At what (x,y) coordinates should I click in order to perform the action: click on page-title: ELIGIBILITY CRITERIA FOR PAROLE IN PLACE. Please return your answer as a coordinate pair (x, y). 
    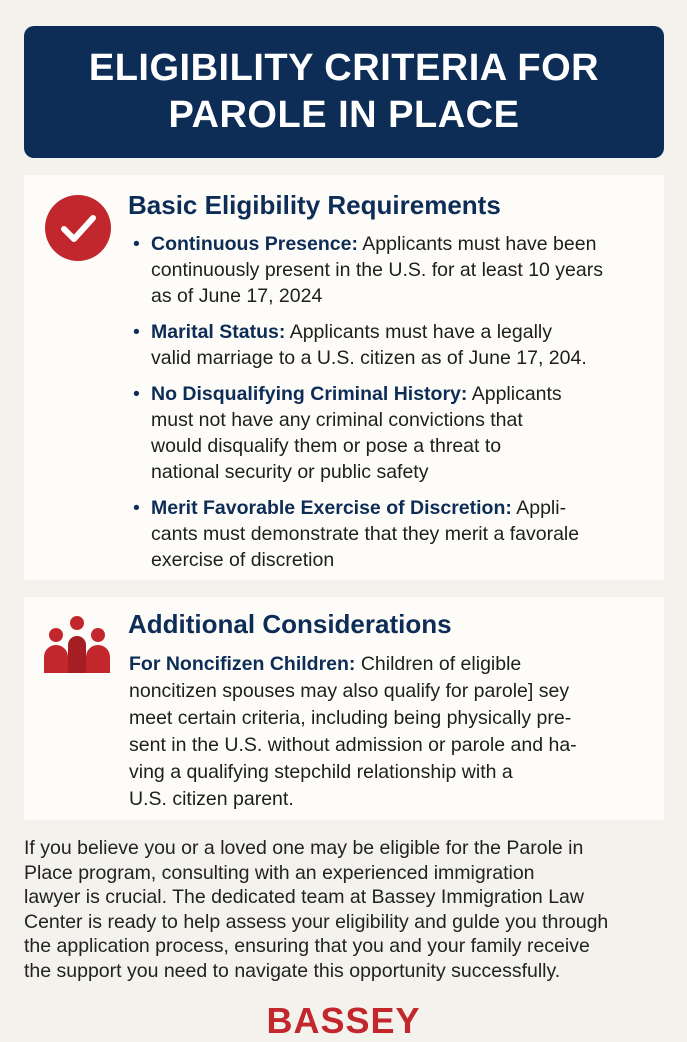
    Looking at the image, I should click on (344, 91).